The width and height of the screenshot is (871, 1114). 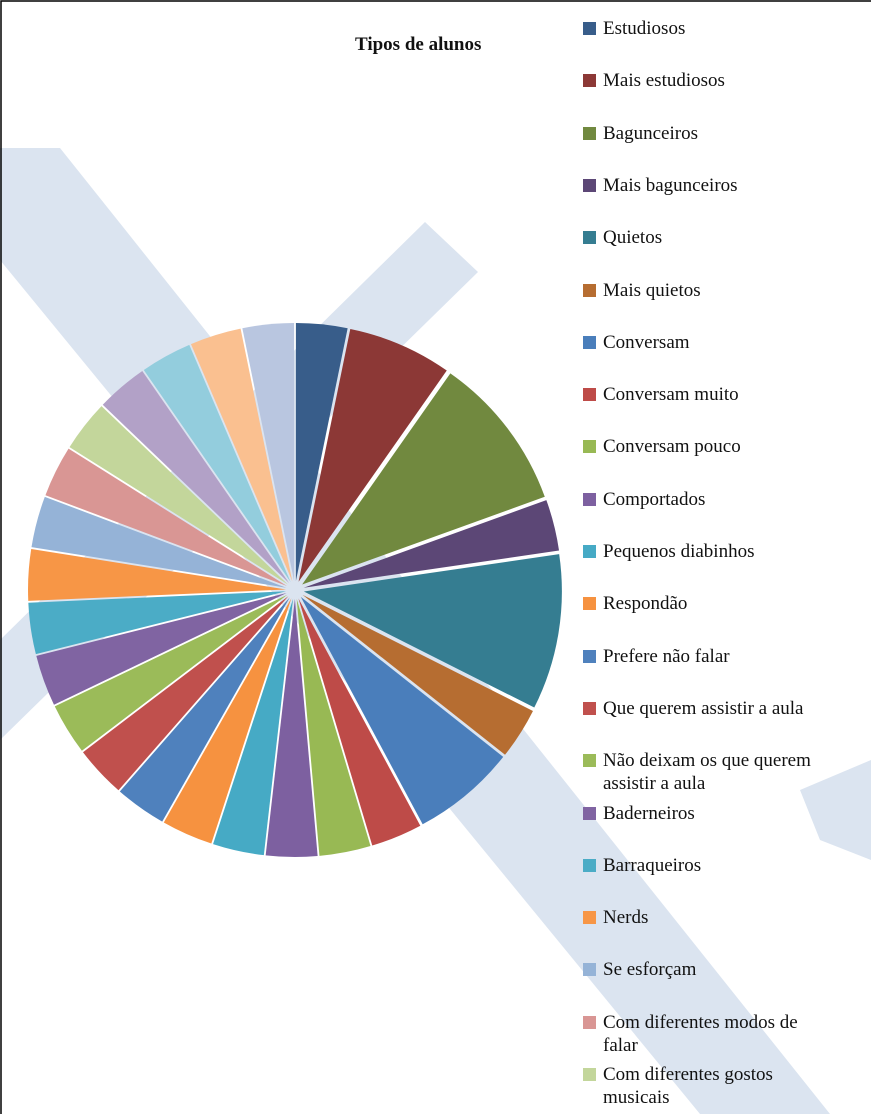 What do you see at coordinates (646, 342) in the screenshot?
I see `legend-label: Conversam` at bounding box center [646, 342].